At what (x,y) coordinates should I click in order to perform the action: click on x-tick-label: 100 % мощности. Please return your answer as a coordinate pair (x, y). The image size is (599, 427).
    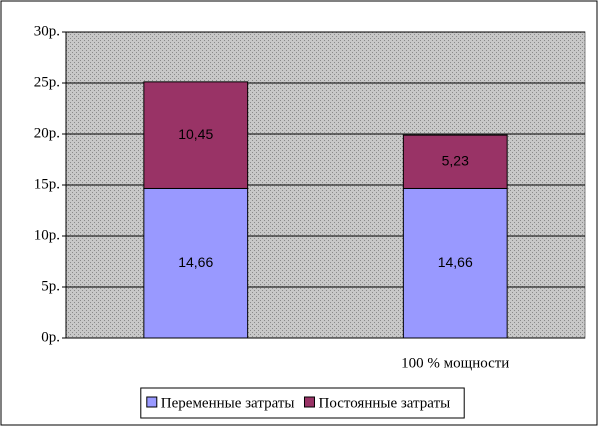
    Looking at the image, I should click on (455, 363).